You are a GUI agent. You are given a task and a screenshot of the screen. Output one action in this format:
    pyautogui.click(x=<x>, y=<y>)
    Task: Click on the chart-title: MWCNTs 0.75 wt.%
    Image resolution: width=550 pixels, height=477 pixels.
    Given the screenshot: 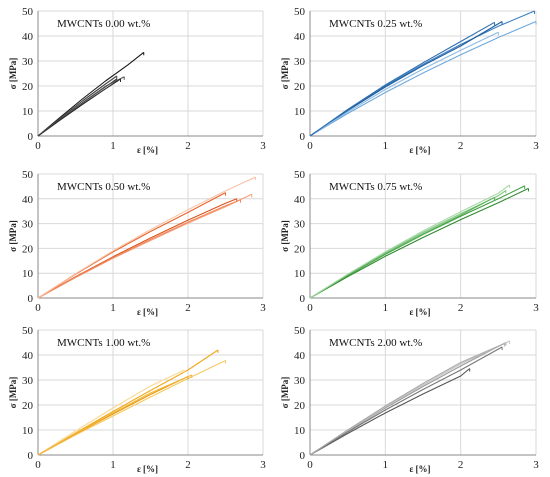 What is the action you would take?
    pyautogui.click(x=375, y=187)
    